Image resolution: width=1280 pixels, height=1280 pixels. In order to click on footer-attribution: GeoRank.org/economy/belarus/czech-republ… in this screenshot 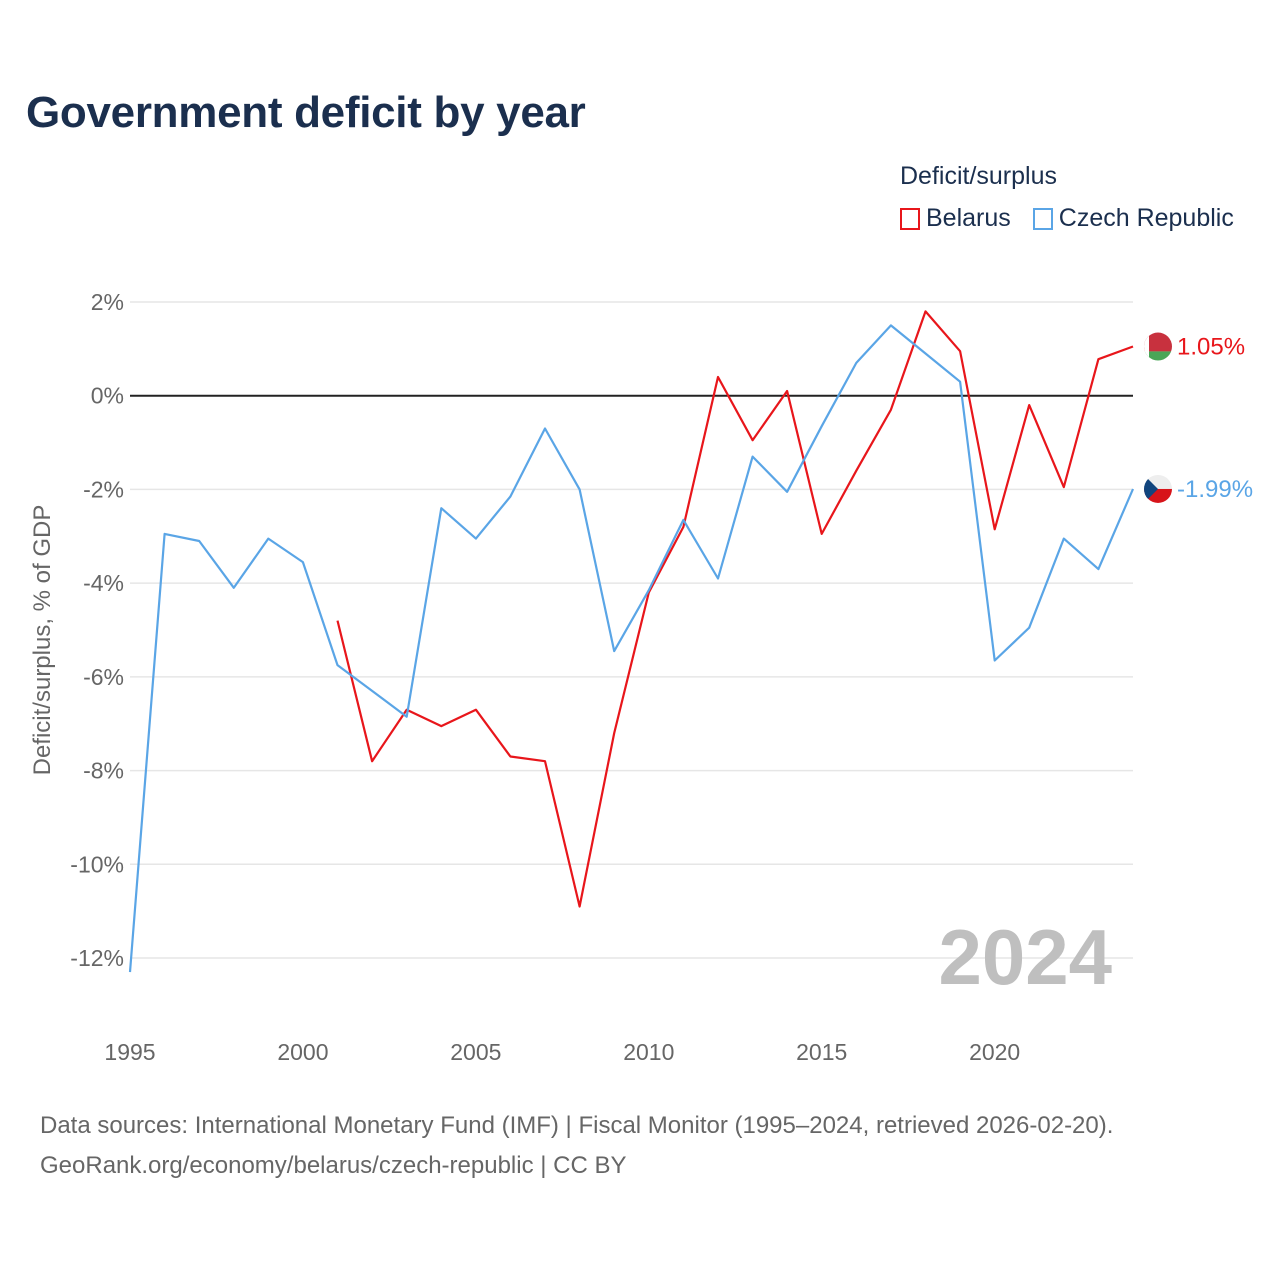, I will do `click(333, 1165)`.